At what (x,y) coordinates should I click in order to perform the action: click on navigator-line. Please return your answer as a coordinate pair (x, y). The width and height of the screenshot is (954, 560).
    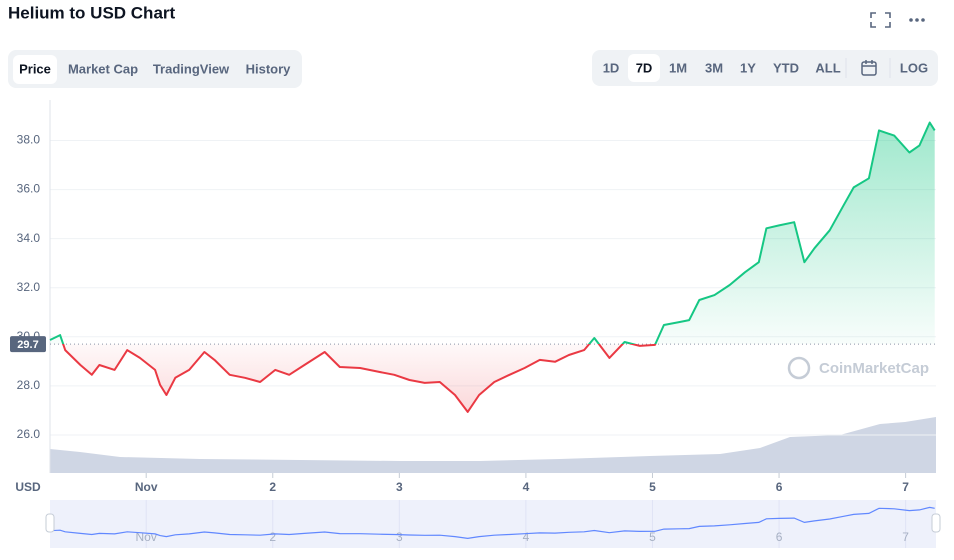
    Looking at the image, I should click on (492, 523).